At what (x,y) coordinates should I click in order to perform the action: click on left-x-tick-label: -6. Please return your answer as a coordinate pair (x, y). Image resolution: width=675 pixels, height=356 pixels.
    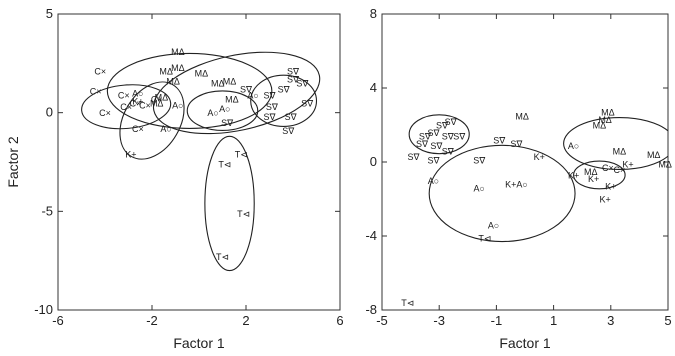
    Looking at the image, I should click on (58, 320).